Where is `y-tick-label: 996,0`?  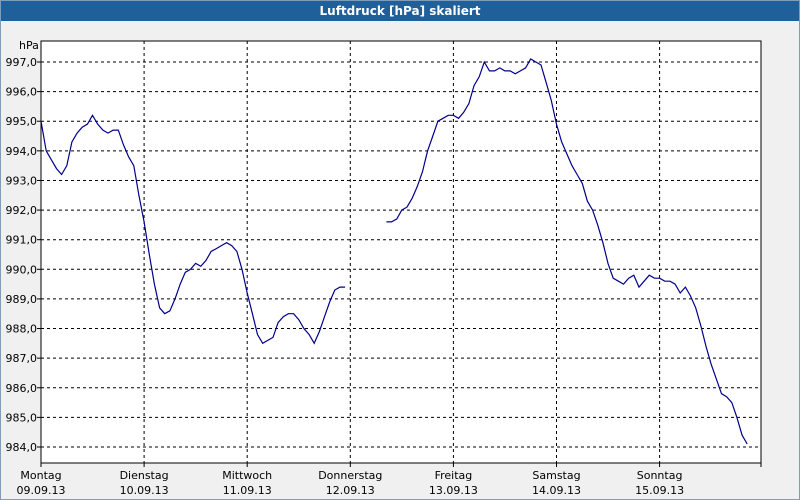 y-tick-label: 996,0 is located at coordinates (22, 92).